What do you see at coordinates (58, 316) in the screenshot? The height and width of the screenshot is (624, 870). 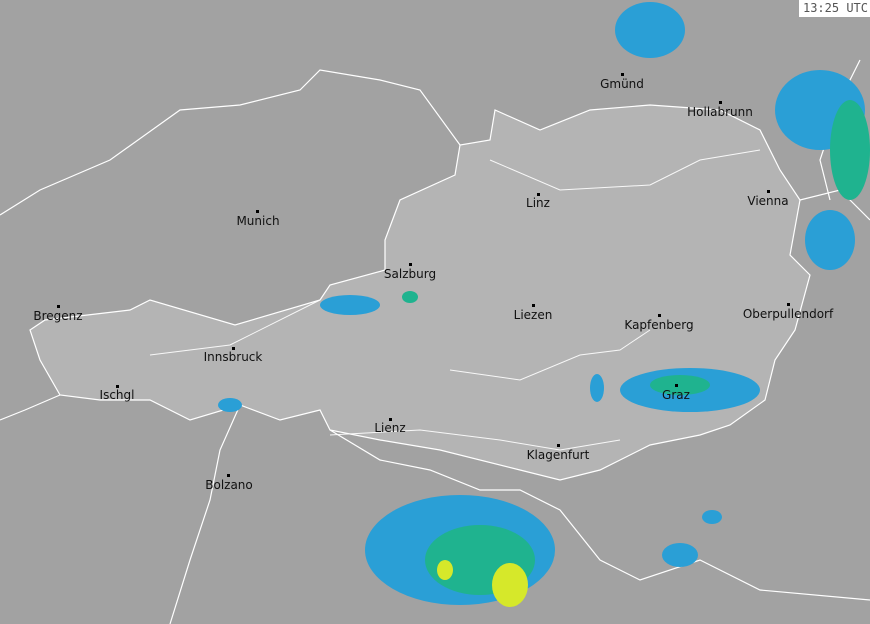 I see `city-label-bregenz: Bregenz` at bounding box center [58, 316].